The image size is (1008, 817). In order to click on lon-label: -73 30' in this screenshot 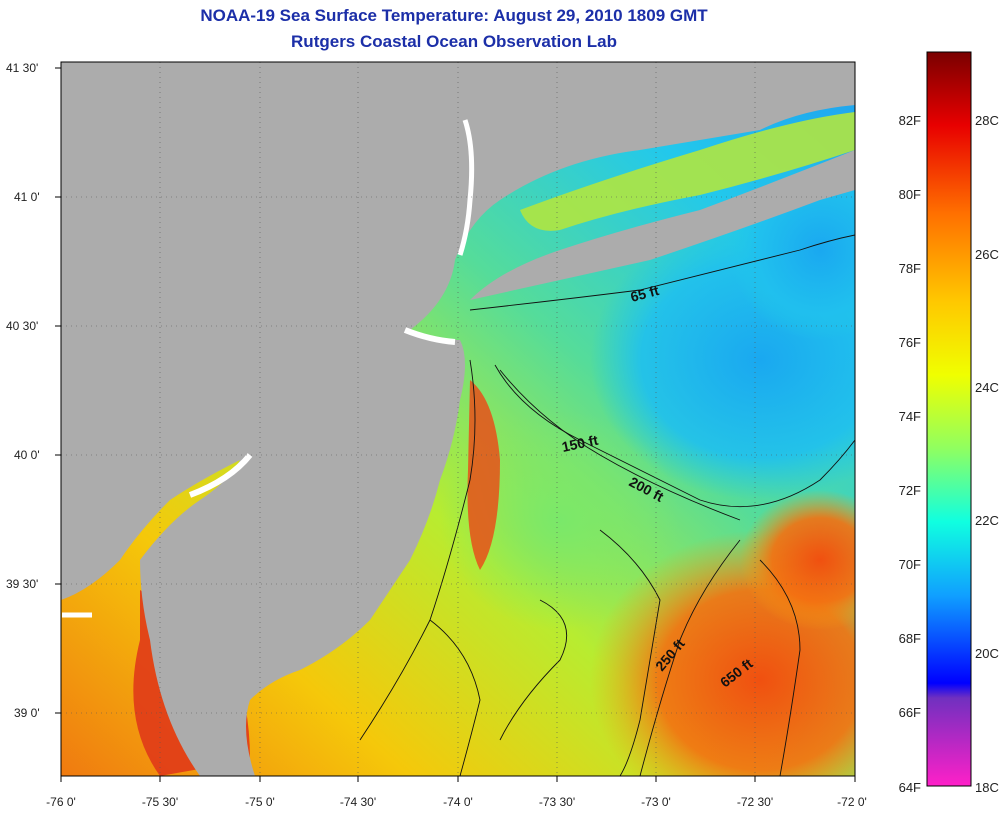, I will do `click(557, 802)`.